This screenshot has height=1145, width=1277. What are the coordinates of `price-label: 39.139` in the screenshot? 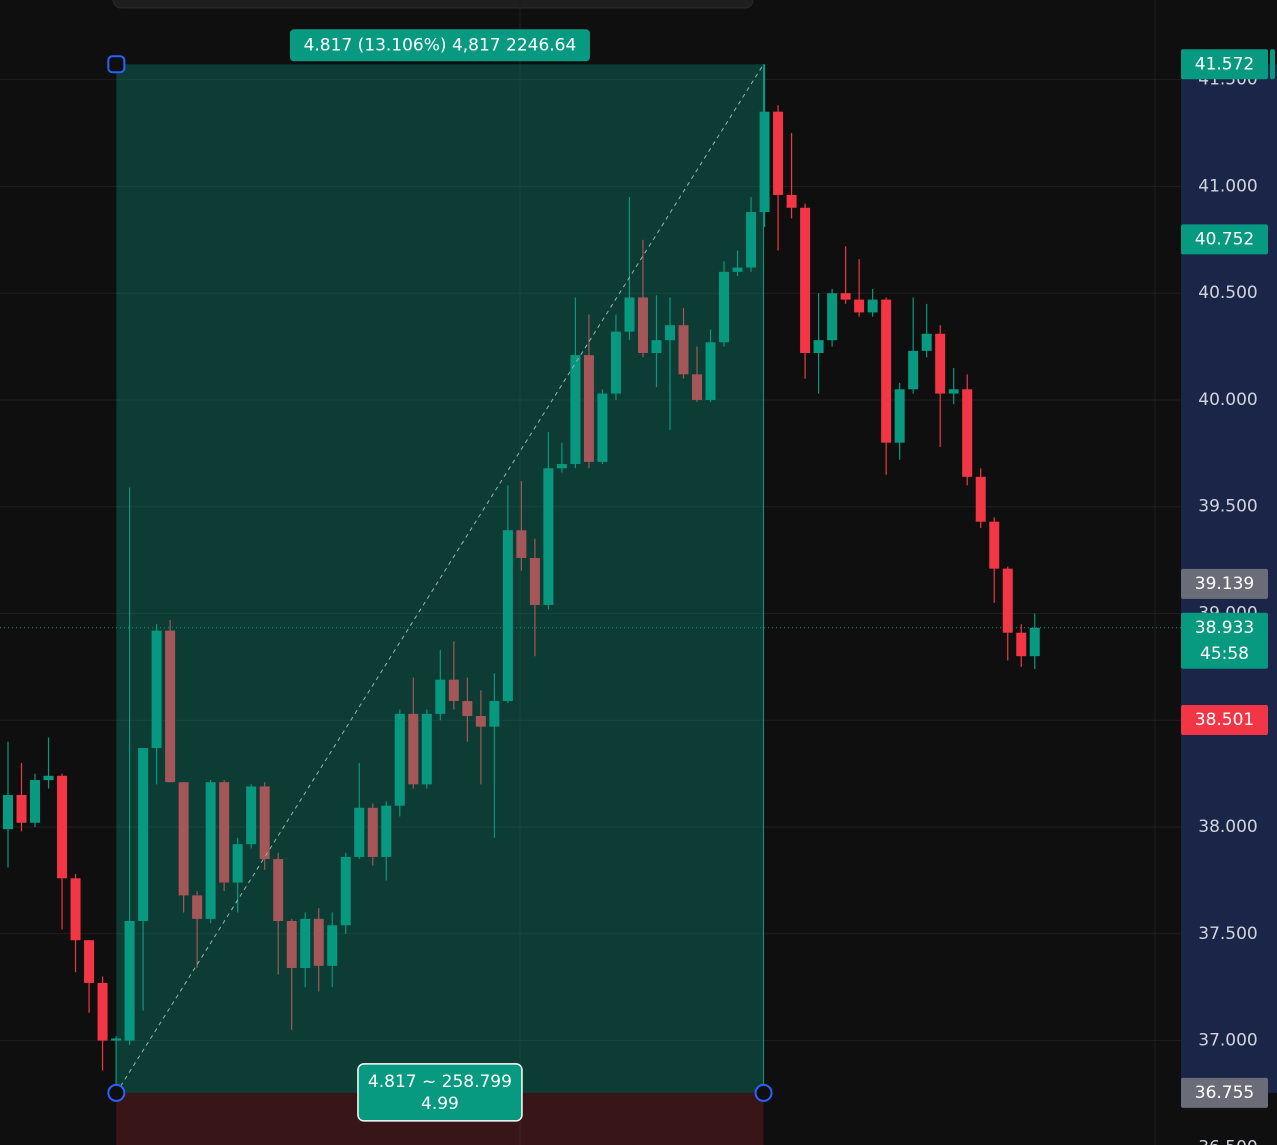 It's located at (1224, 584).